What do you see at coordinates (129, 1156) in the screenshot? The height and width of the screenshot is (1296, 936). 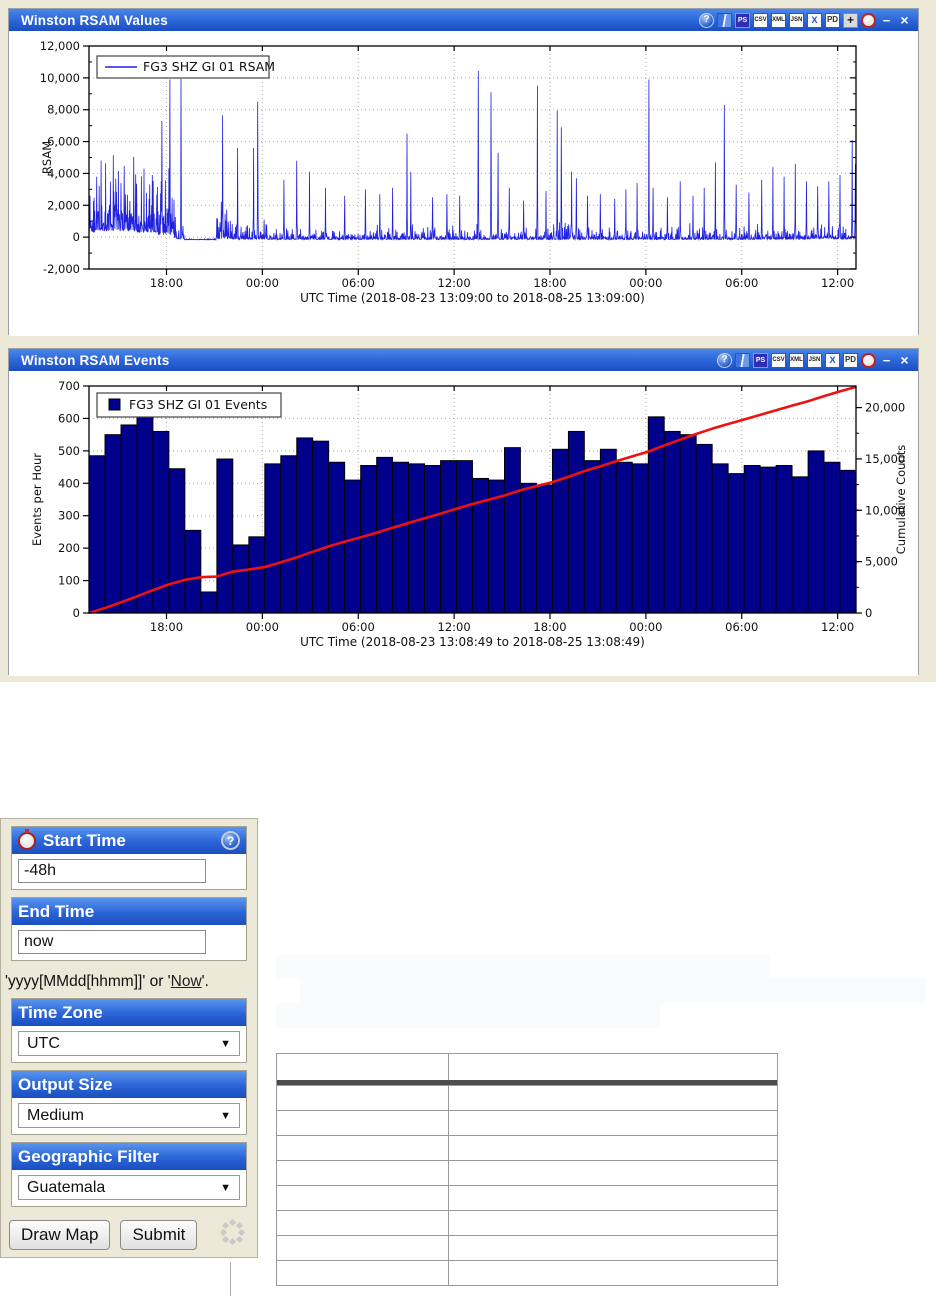 I see `geographic-filter-header: Geographic Filter` at bounding box center [129, 1156].